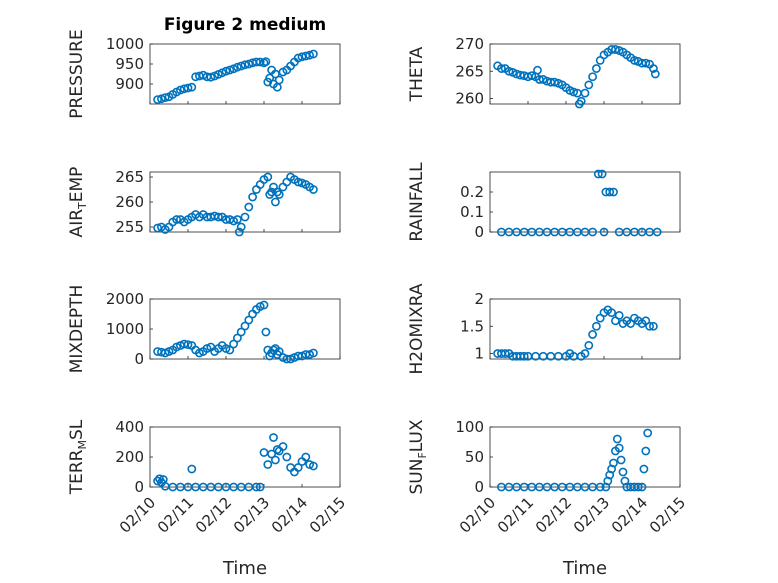 Image resolution: width=778 pixels, height=583 pixels. What do you see at coordinates (125, 299) in the screenshot?
I see `y-tick-label: 2000` at bounding box center [125, 299].